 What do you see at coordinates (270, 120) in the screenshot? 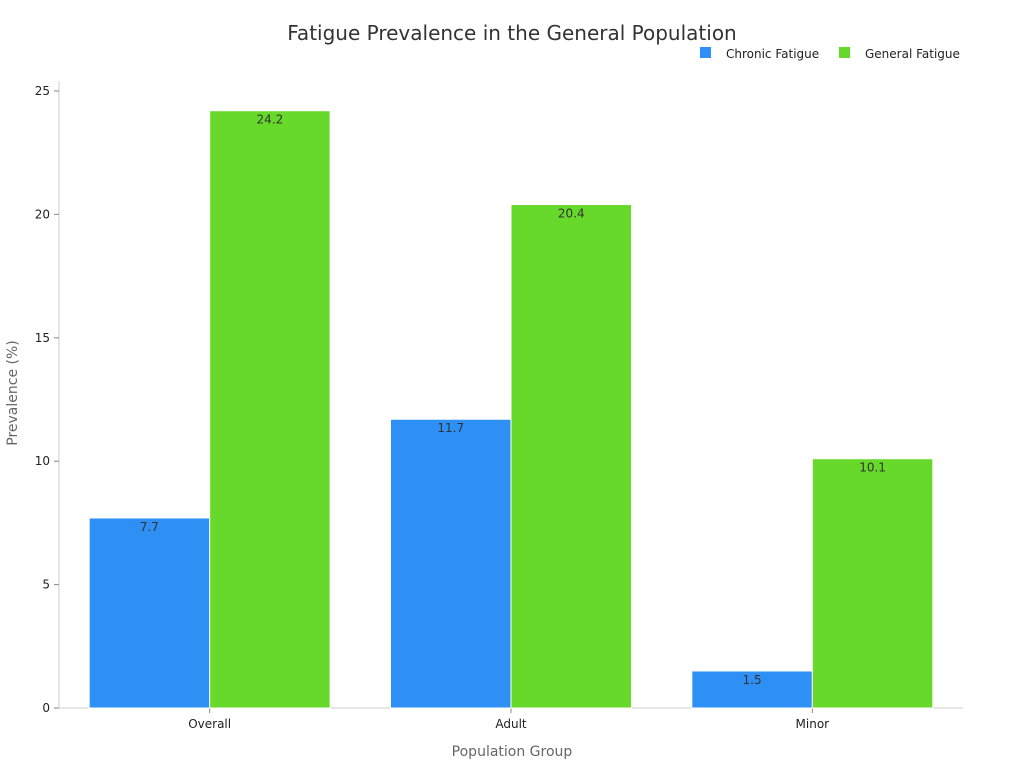
I see `data-label: 24.2` at bounding box center [270, 120].